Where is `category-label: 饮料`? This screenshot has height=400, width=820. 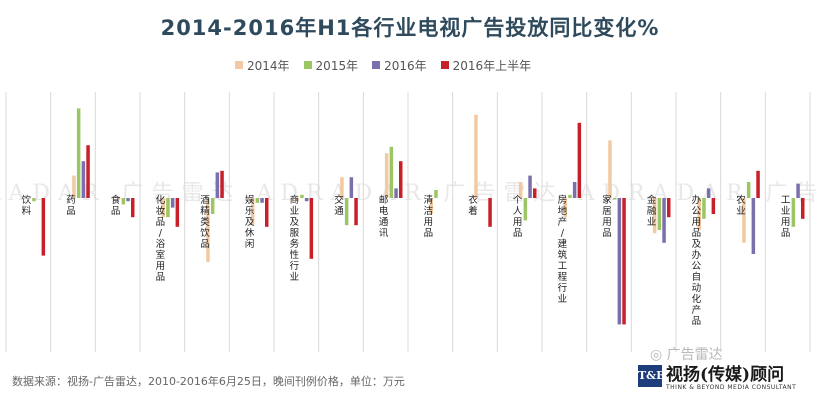 category-label: 饮料 is located at coordinates (27, 205).